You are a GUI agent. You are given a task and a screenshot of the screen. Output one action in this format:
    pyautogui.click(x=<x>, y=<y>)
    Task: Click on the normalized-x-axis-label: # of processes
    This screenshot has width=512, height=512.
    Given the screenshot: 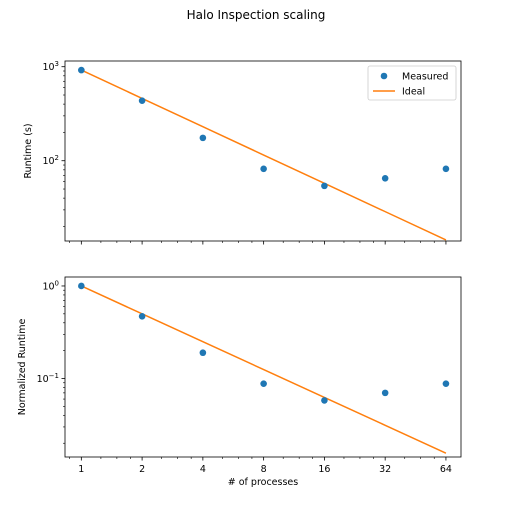 What is the action you would take?
    pyautogui.click(x=263, y=482)
    